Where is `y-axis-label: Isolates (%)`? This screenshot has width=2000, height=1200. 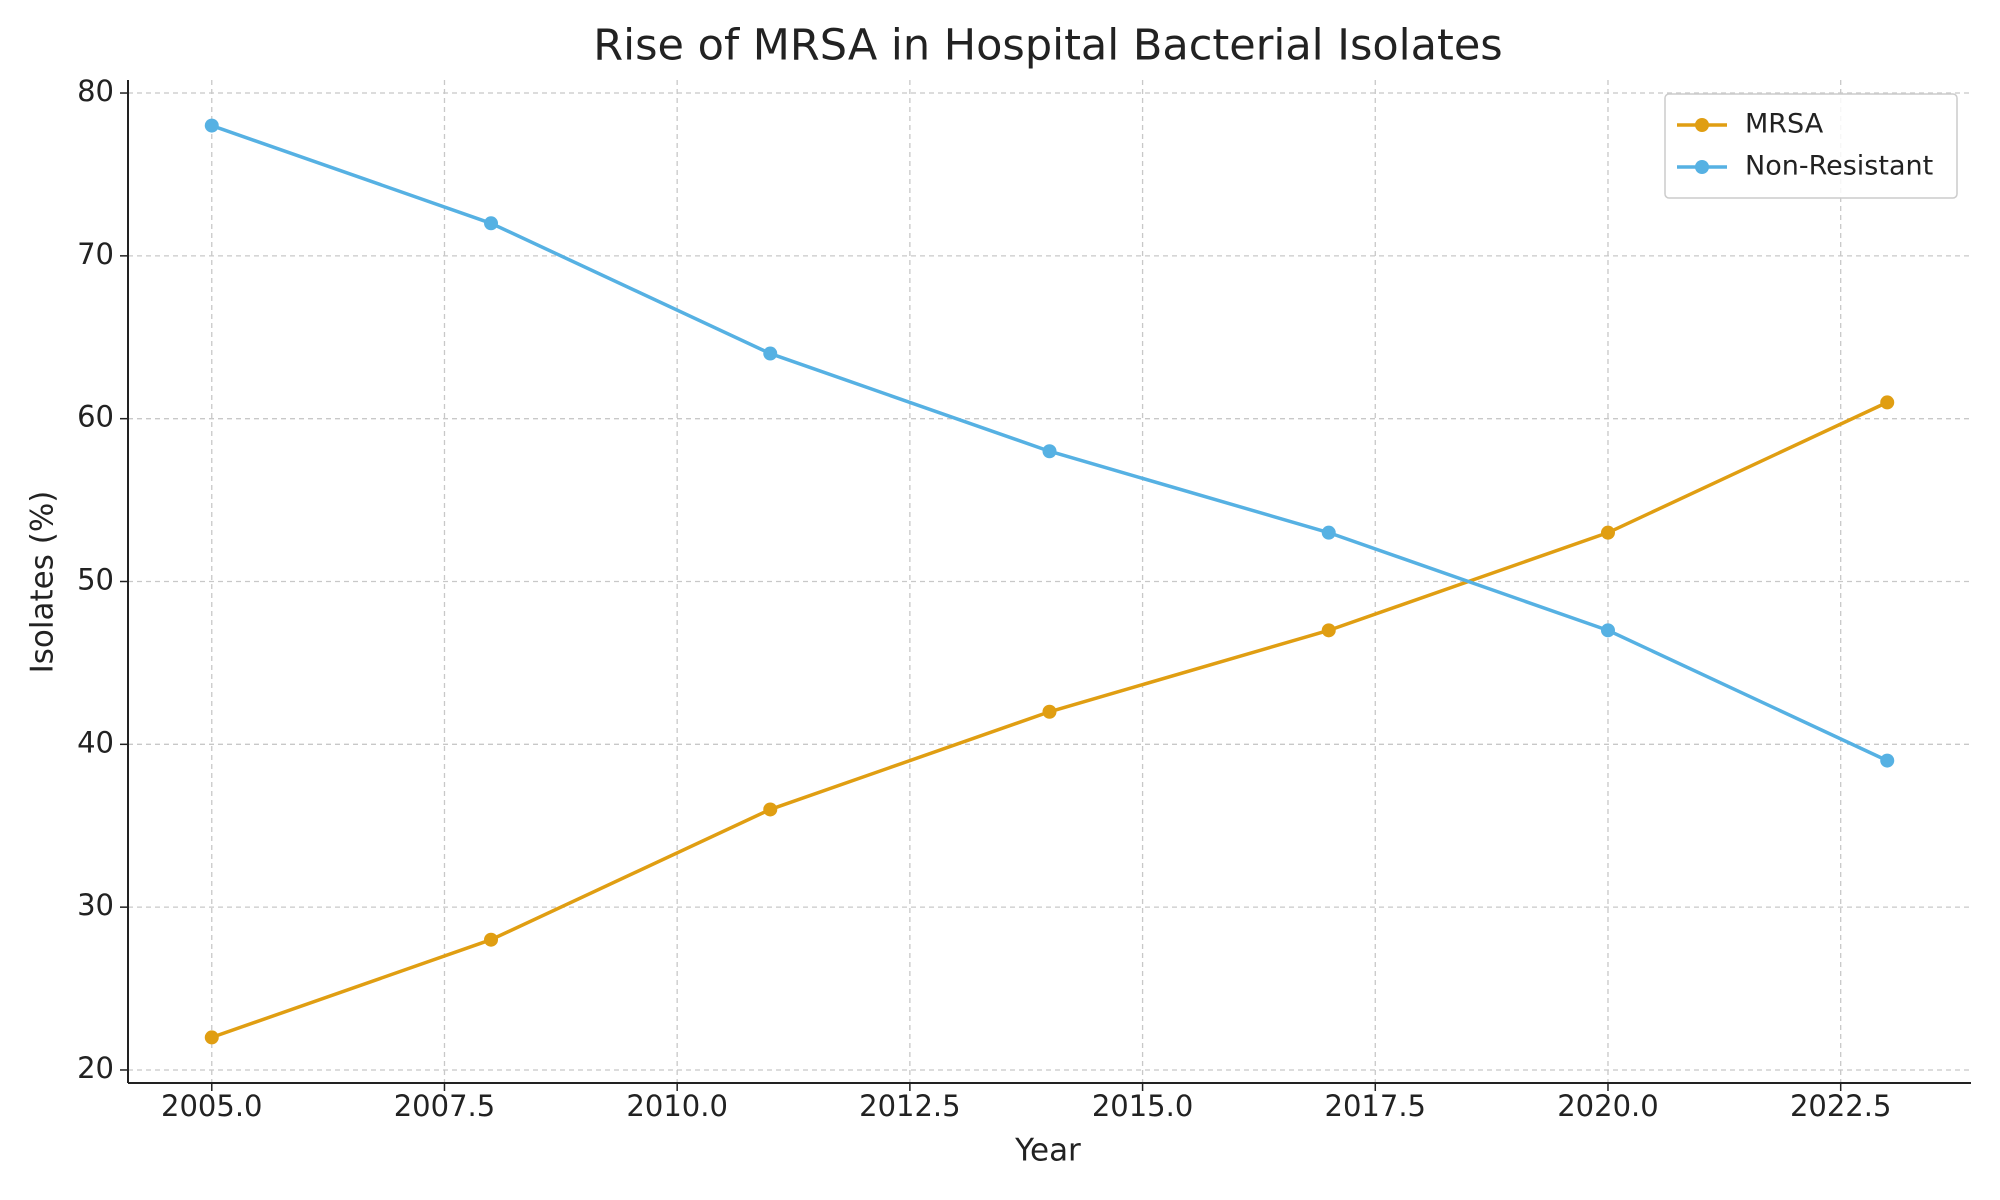 y-axis-label: Isolates (%) is located at coordinates (43, 582).